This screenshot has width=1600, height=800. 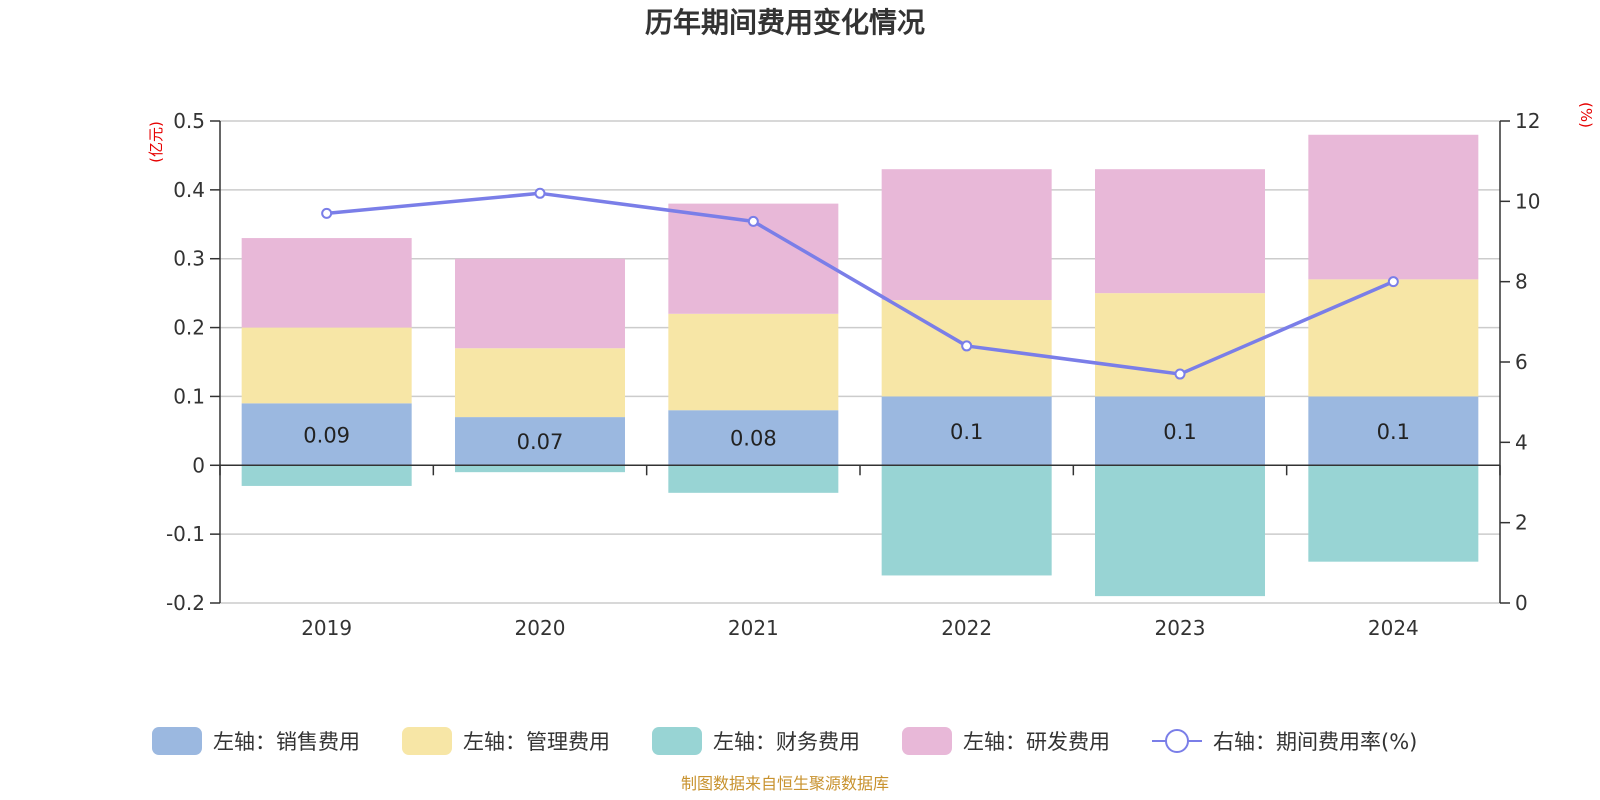 I want to click on legend-label: 左轴：研发费用, so click(x=1036, y=742).